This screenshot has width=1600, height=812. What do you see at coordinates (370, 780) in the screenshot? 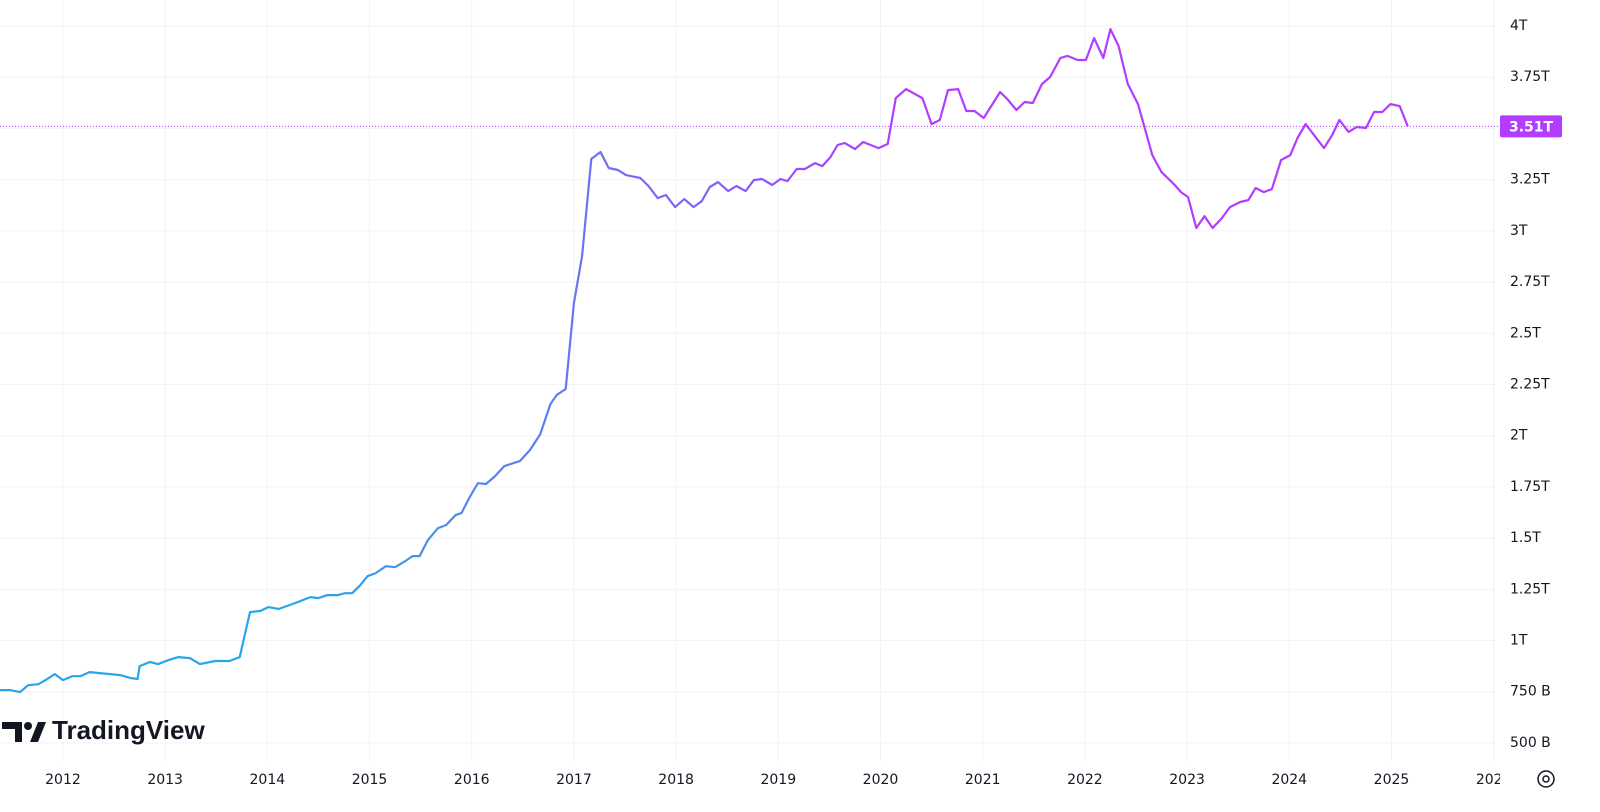
I see `x-tick-label: 2015` at bounding box center [370, 780].